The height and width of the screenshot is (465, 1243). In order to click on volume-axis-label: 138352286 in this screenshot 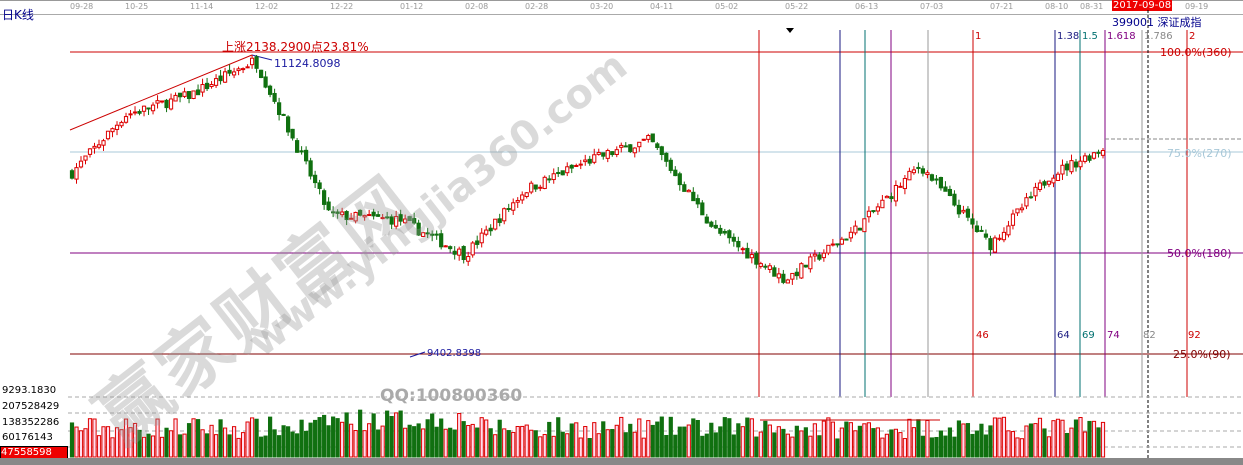, I will do `click(31, 423)`.